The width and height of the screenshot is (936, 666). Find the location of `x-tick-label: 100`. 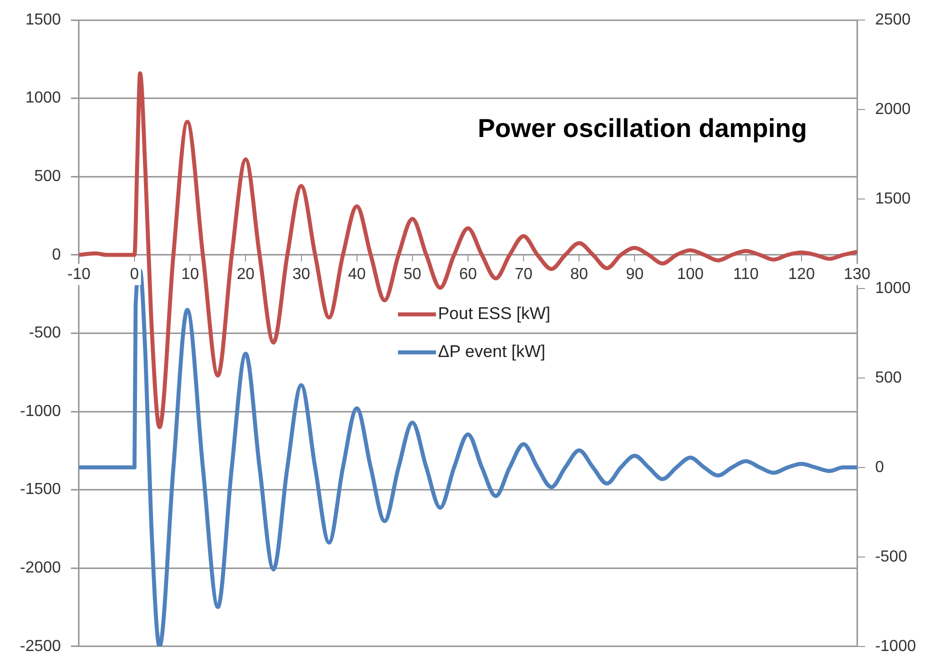

x-tick-label: 100 is located at coordinates (690, 274).